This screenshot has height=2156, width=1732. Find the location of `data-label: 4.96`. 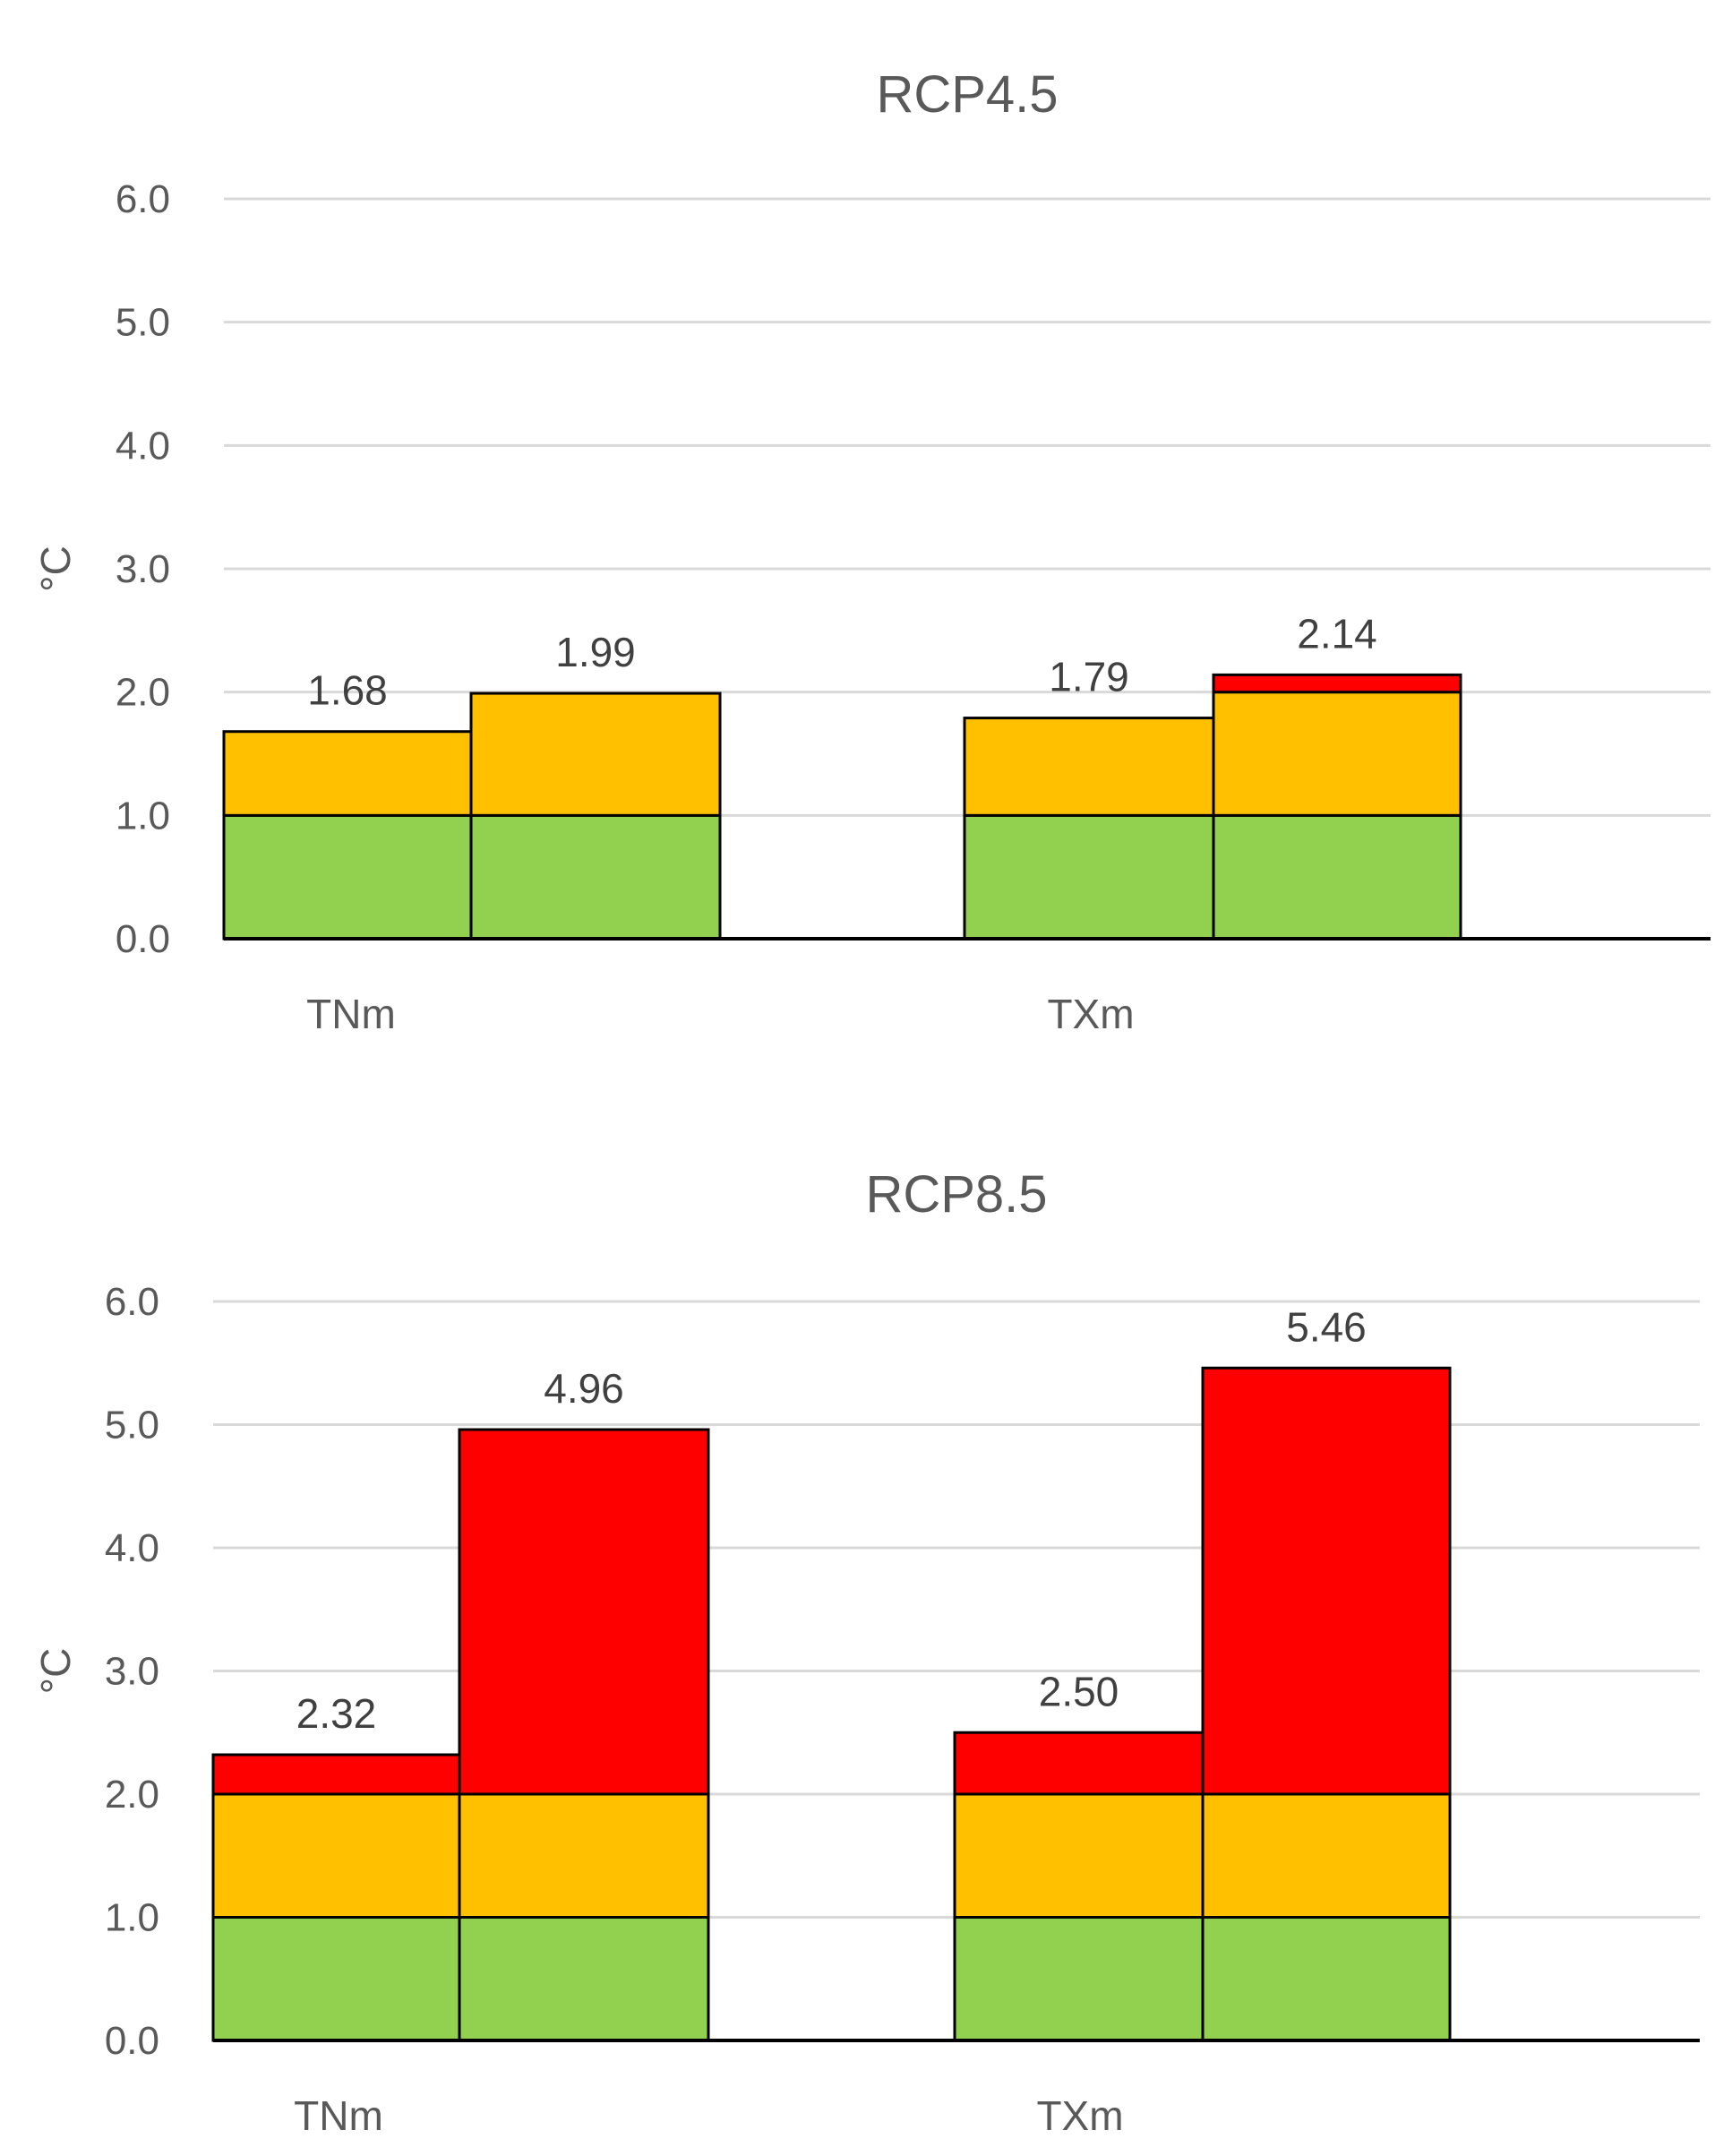

data-label: 4.96 is located at coordinates (584, 1388).